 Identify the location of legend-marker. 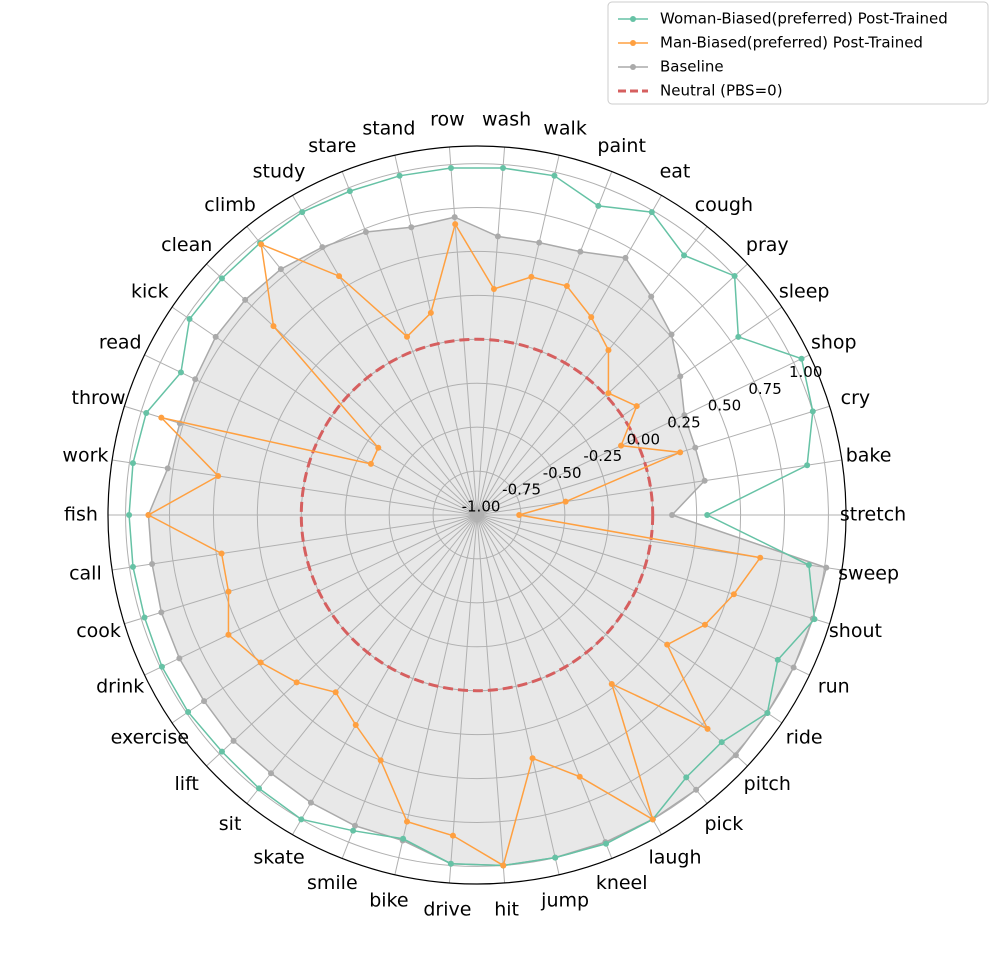
(633, 67).